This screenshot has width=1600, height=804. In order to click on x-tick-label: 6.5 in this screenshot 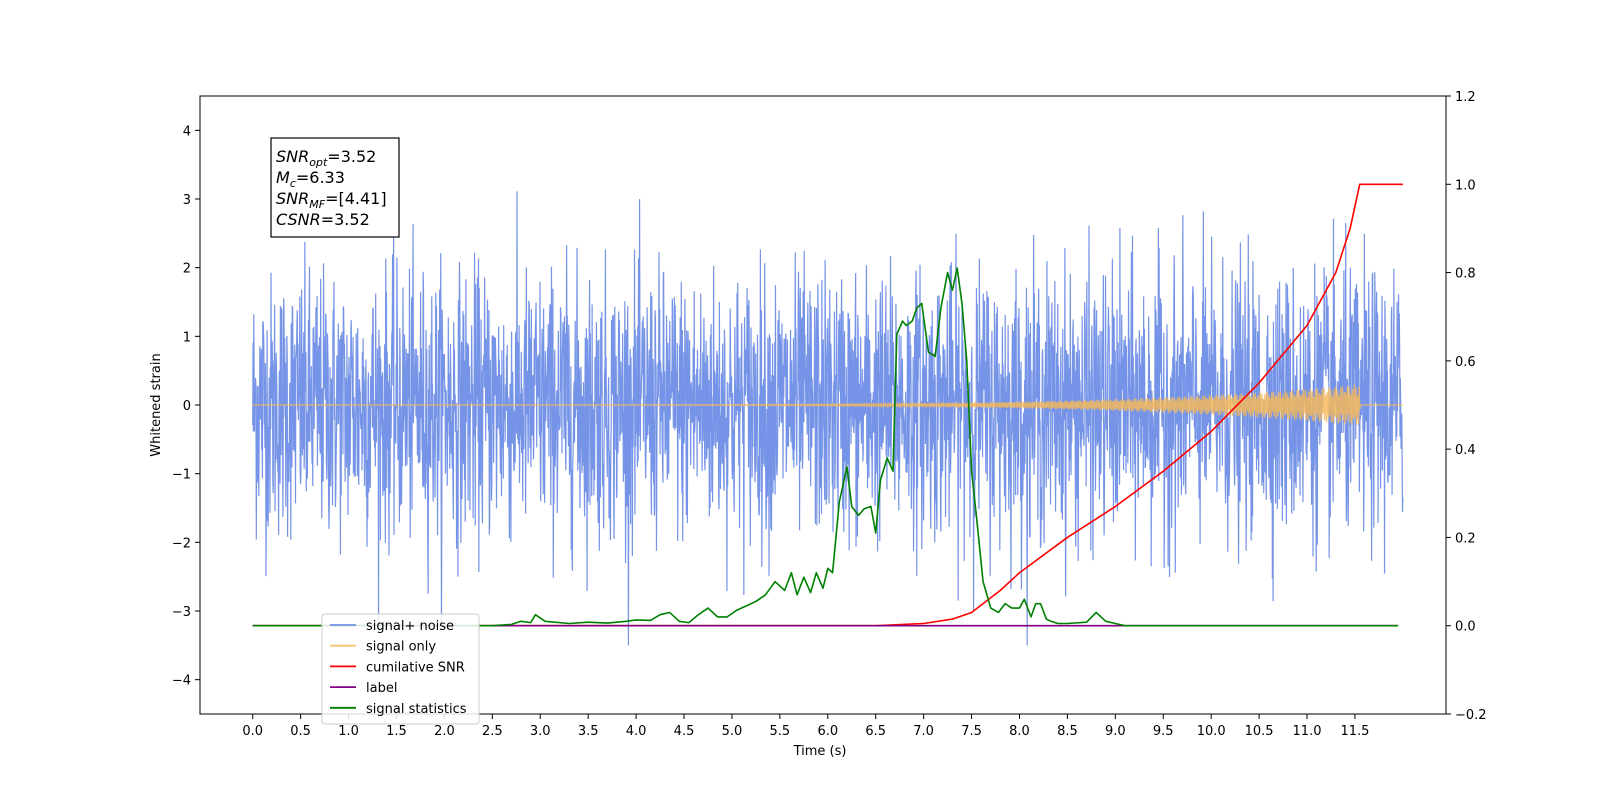, I will do `click(875, 731)`.